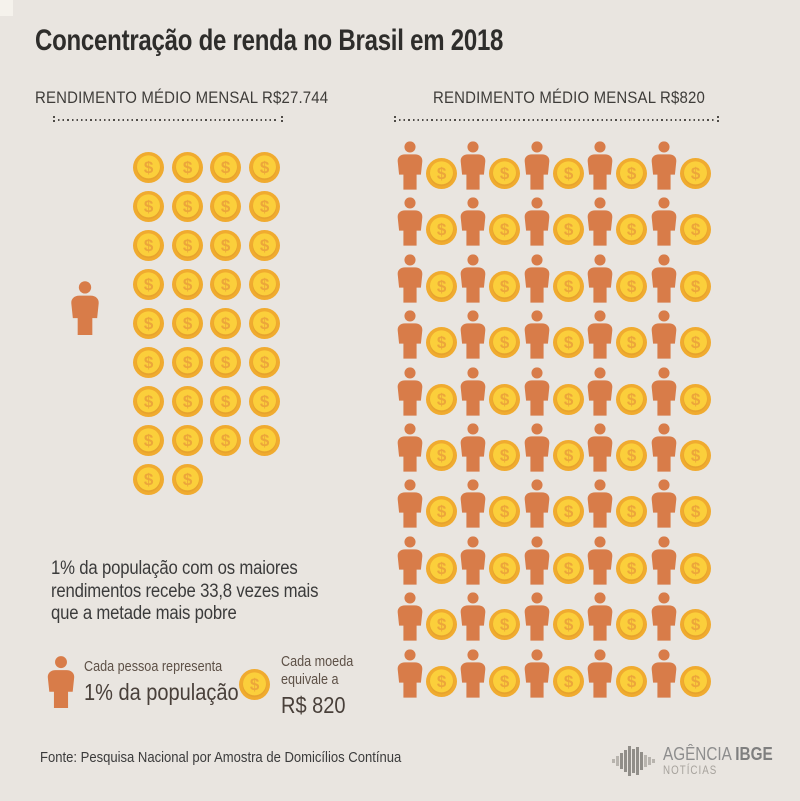  I want to click on ibge-logo-icon, so click(634, 761).